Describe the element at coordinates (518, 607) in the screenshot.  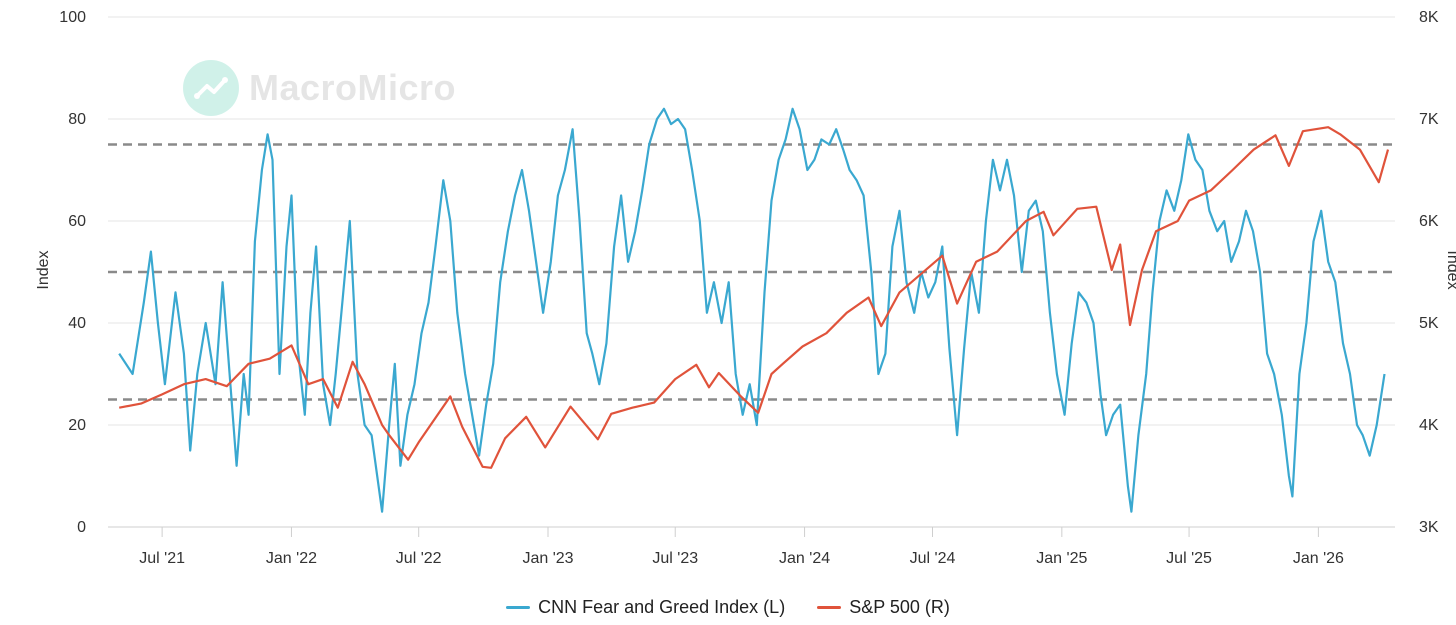
I see `legend-swatch-fear-greed` at that location.